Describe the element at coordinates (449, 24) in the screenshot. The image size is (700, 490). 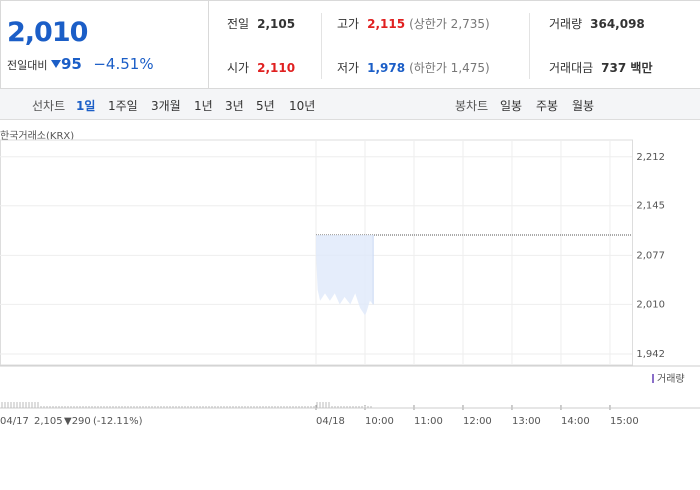
I see `summary-note: (상한가 2,735)` at that location.